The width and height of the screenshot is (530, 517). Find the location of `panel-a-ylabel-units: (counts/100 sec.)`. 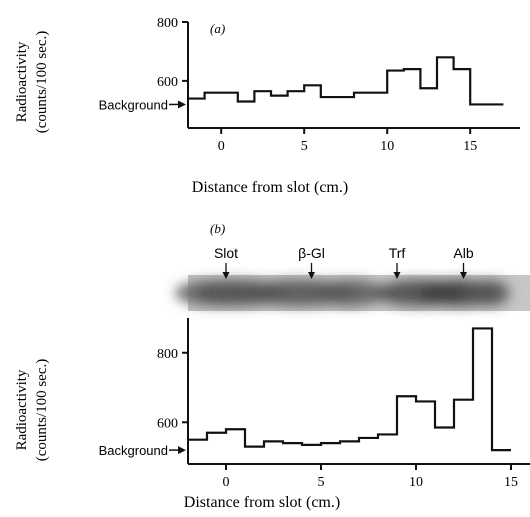

panel-a-ylabel-units: (counts/100 sec.) is located at coordinates (42, 82).